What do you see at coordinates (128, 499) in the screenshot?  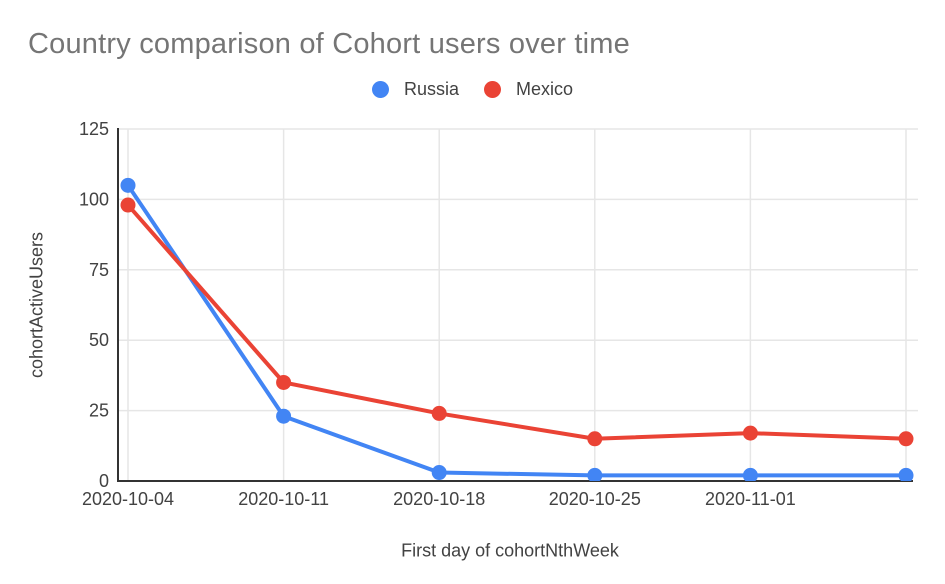 I see `x-tick-label: 2020-10-04` at bounding box center [128, 499].